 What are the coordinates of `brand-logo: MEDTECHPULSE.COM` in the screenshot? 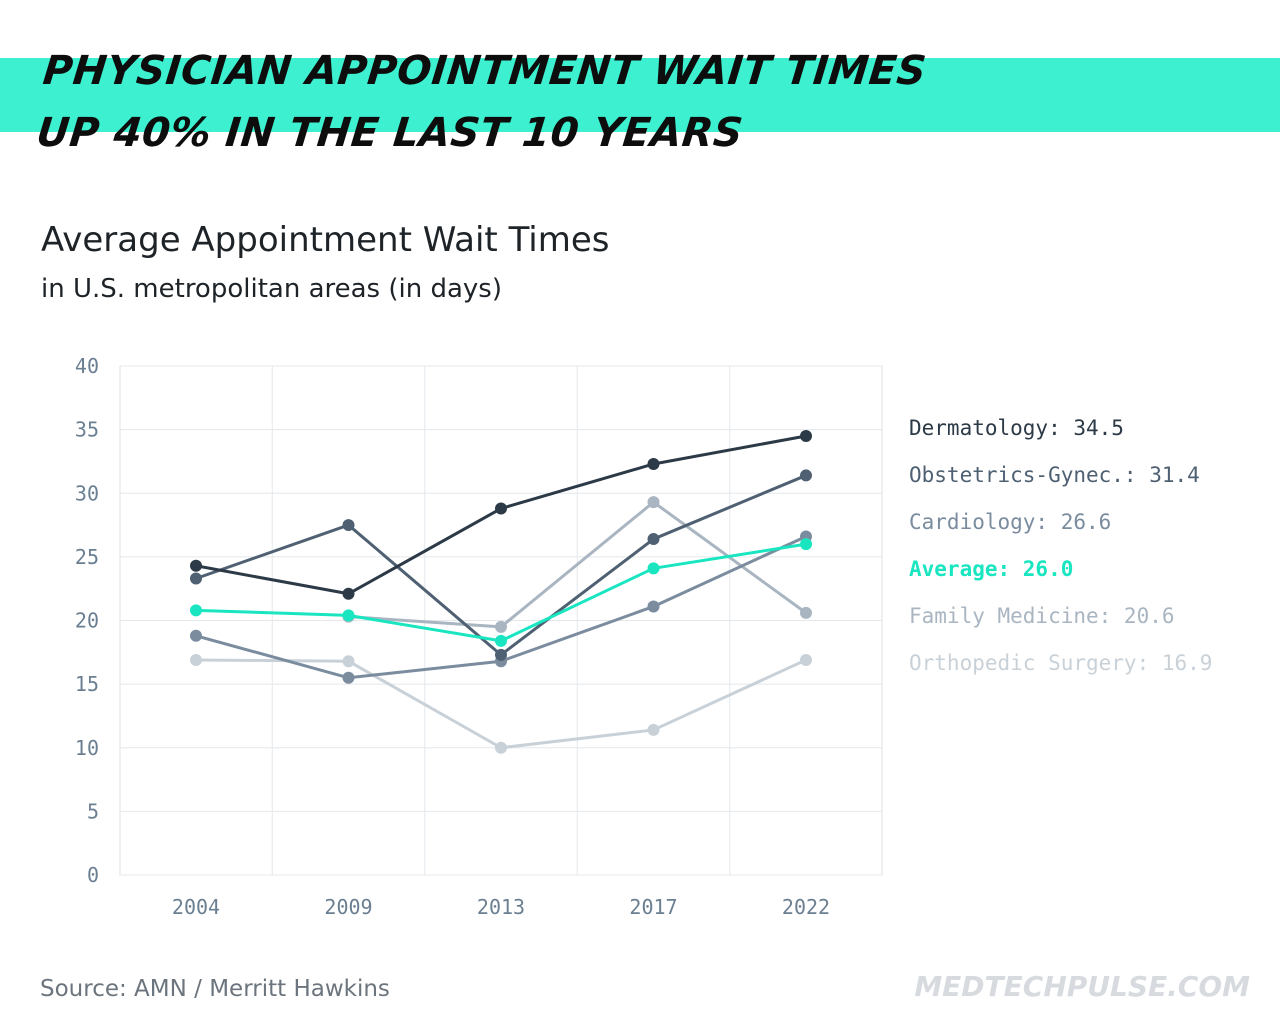 It's located at (1082, 986).